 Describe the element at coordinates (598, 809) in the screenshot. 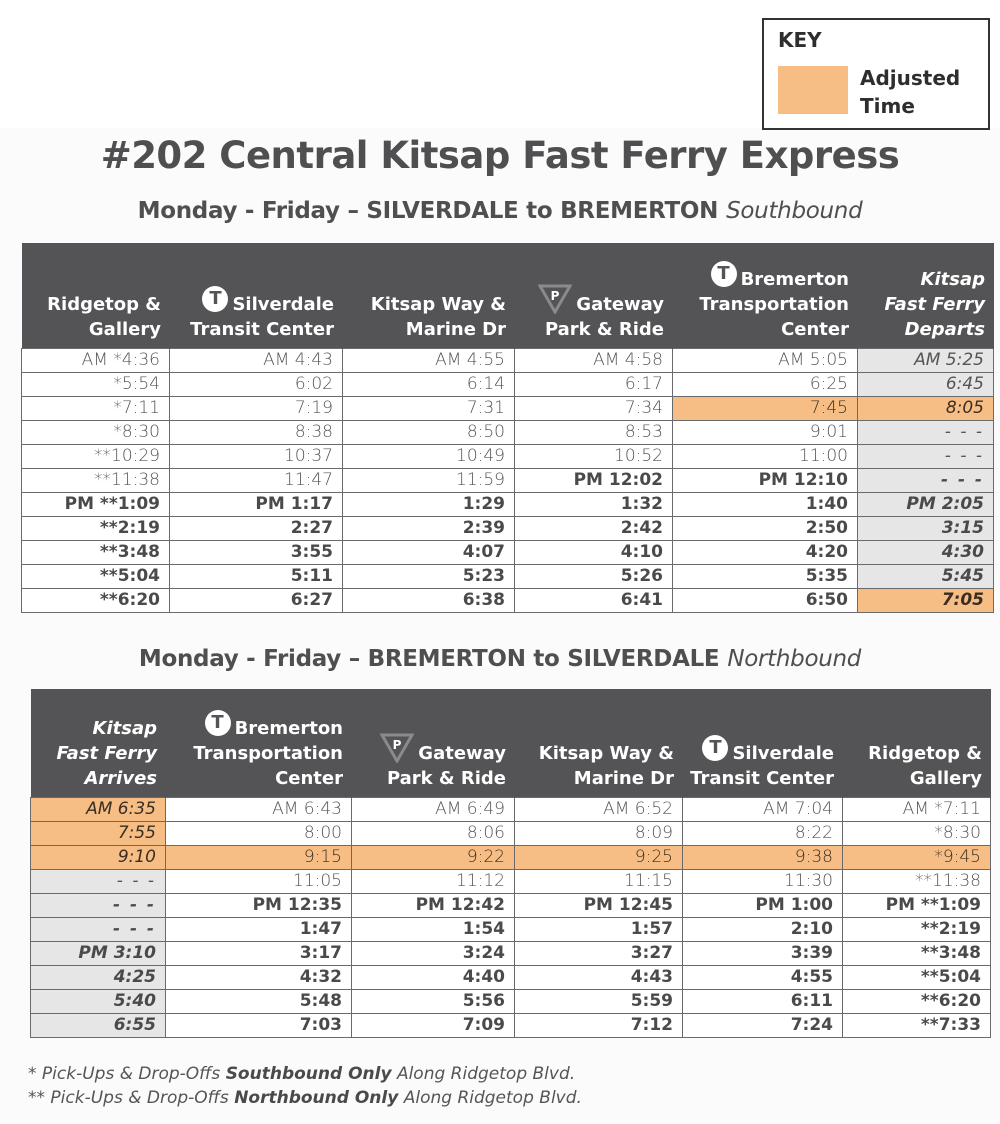

I see `table-cell: AM 6:52` at that location.